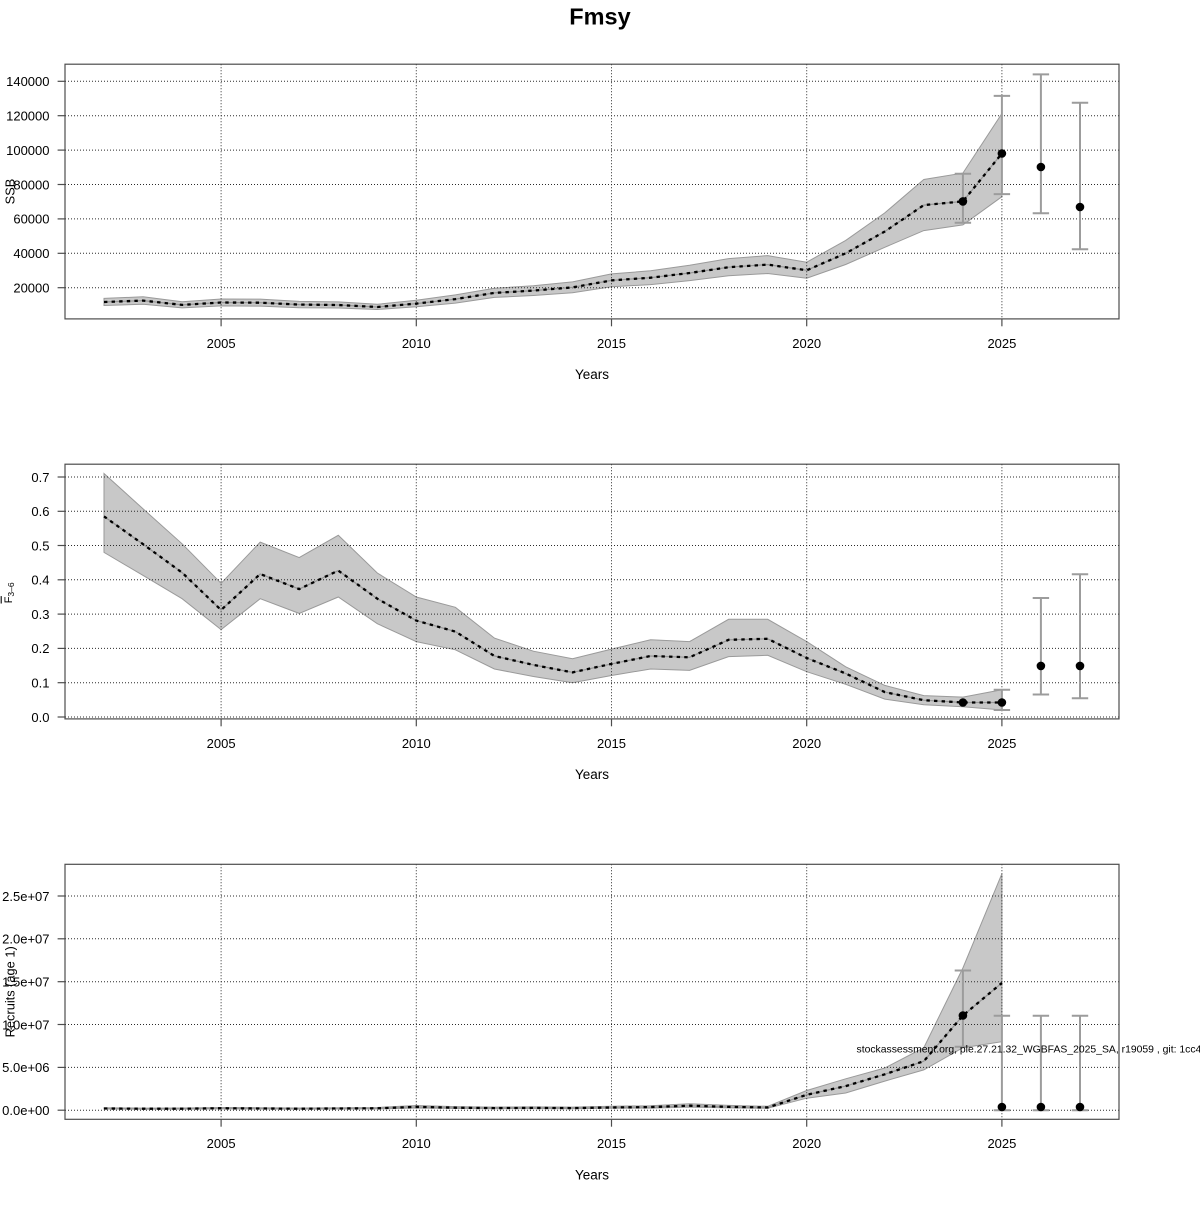 The height and width of the screenshot is (1205, 1200). I want to click on svg-text: 100000, so click(27, 150).